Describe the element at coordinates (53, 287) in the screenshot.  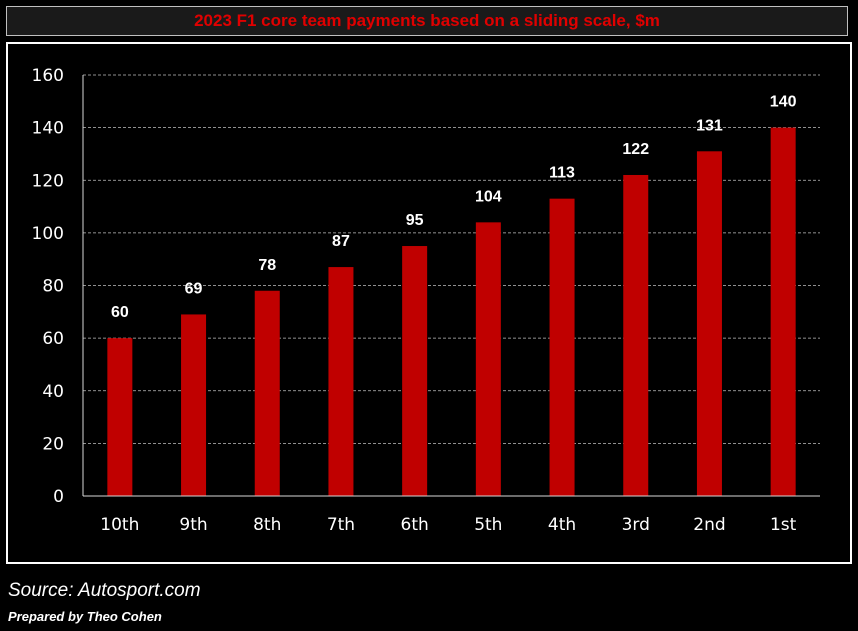
I see `y-tick-label: 80` at that location.